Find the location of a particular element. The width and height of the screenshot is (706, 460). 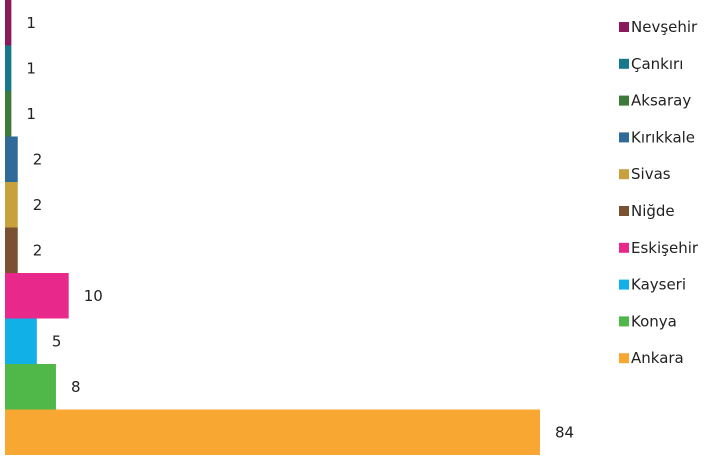

bar-value-label: 5 is located at coordinates (57, 341).